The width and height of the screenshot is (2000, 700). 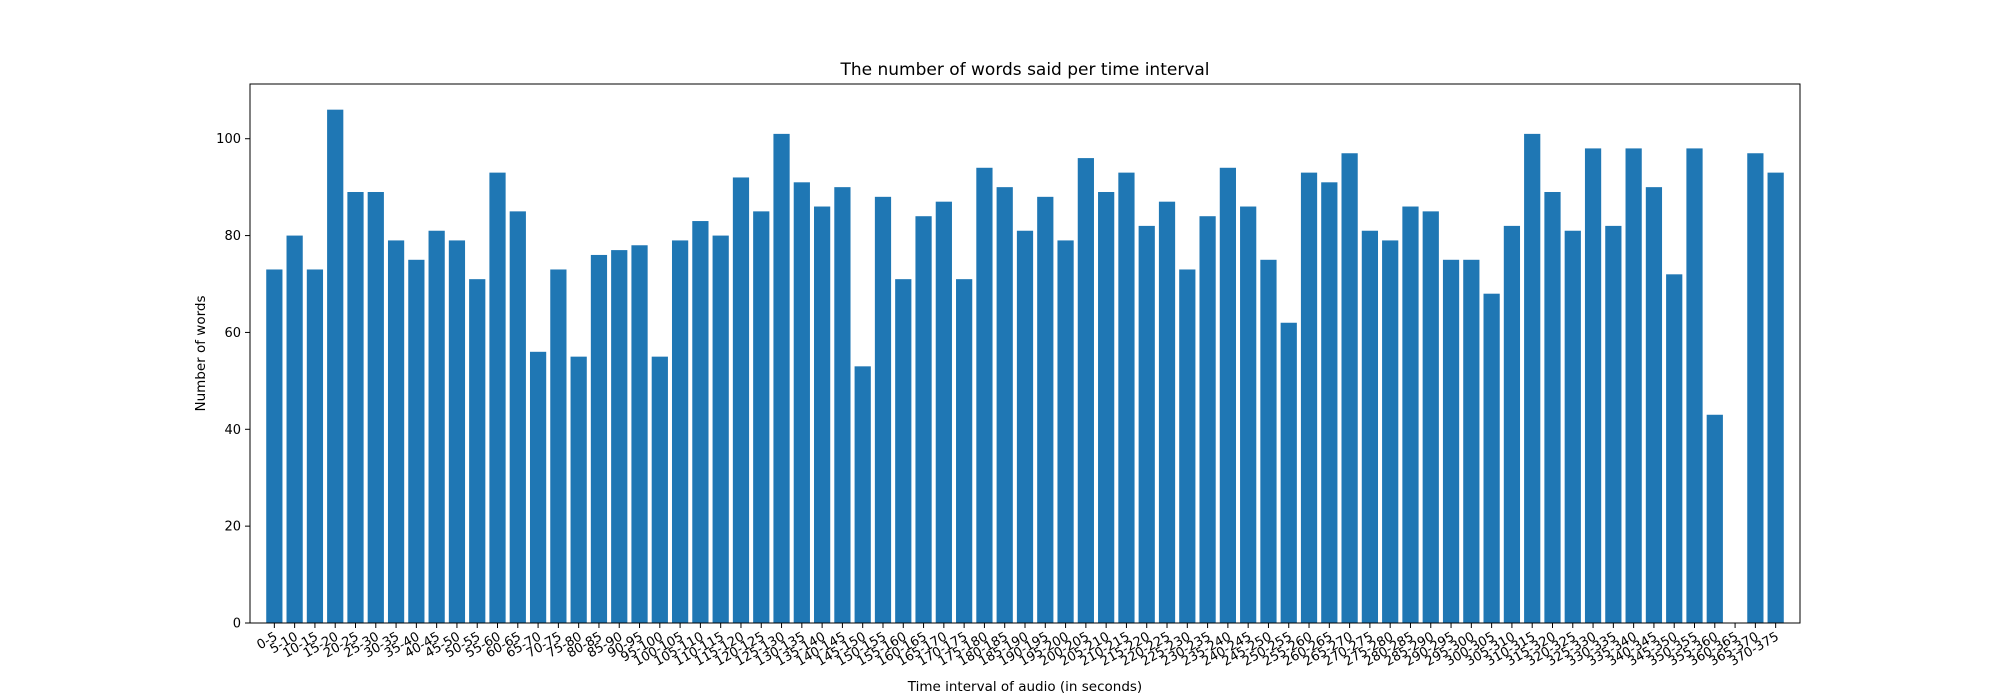 I want to click on y-tick-label: 20, so click(x=232, y=527).